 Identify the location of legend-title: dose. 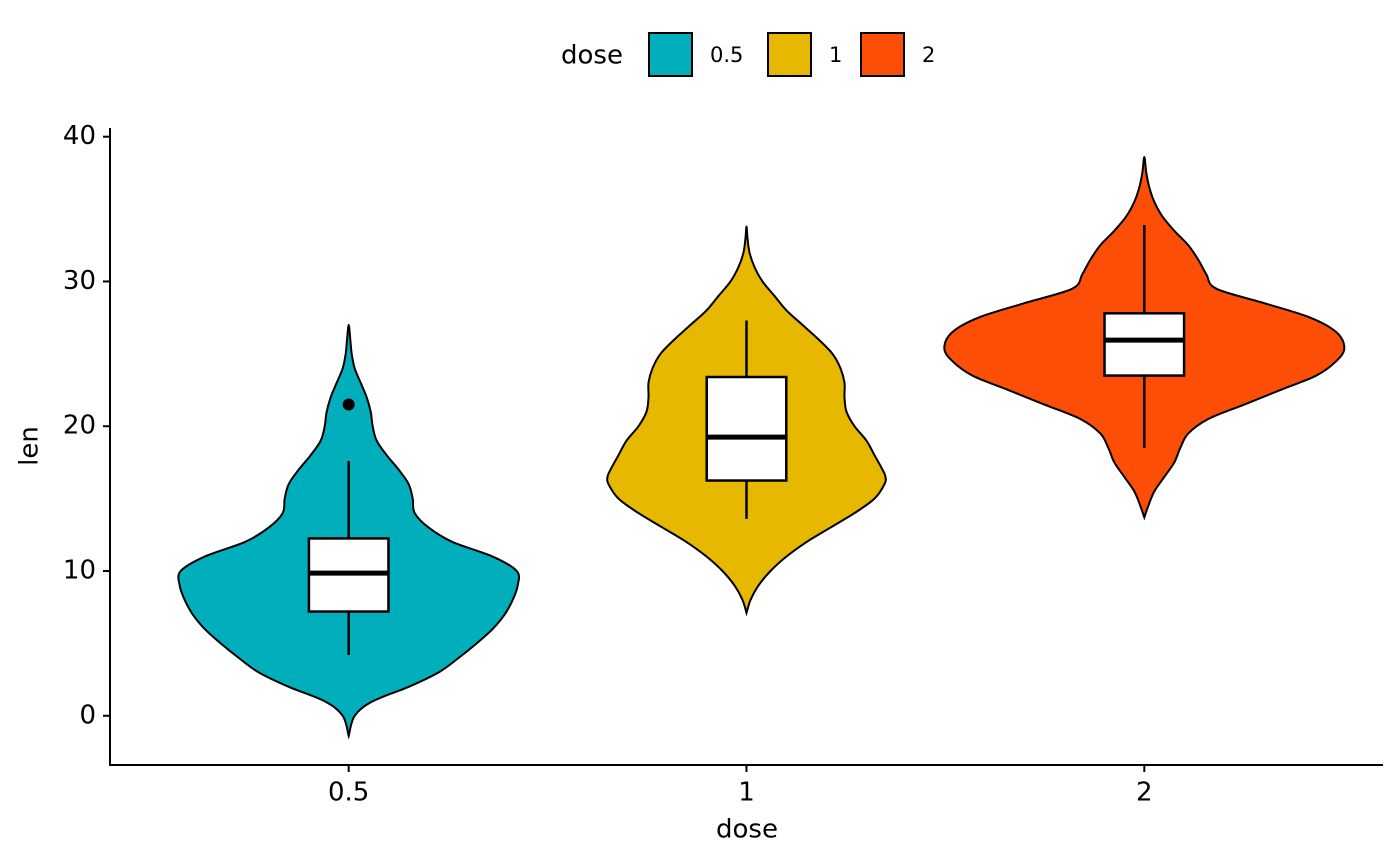
(592, 56).